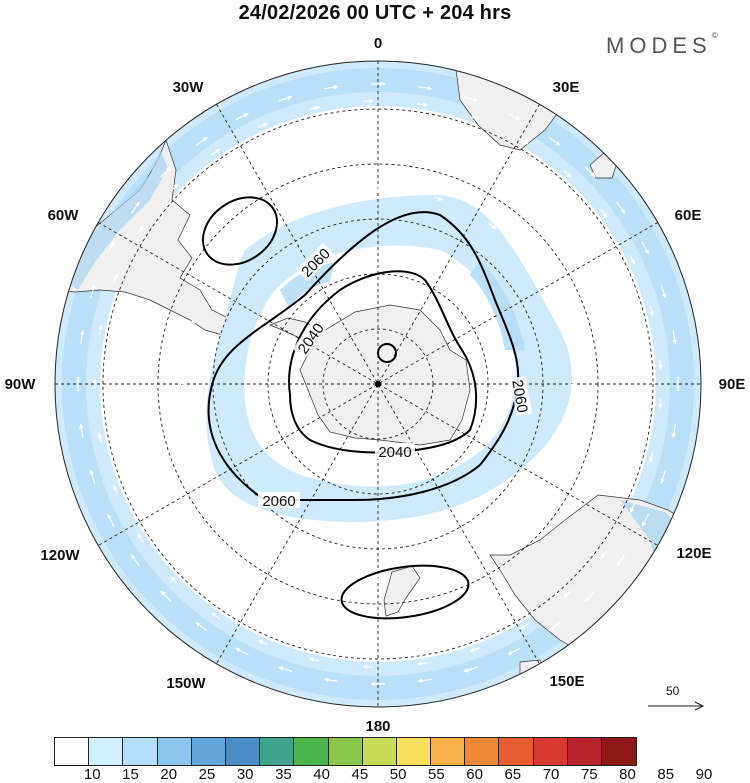 The height and width of the screenshot is (783, 750). What do you see at coordinates (130, 774) in the screenshot?
I see `colorbar-label: 15` at bounding box center [130, 774].